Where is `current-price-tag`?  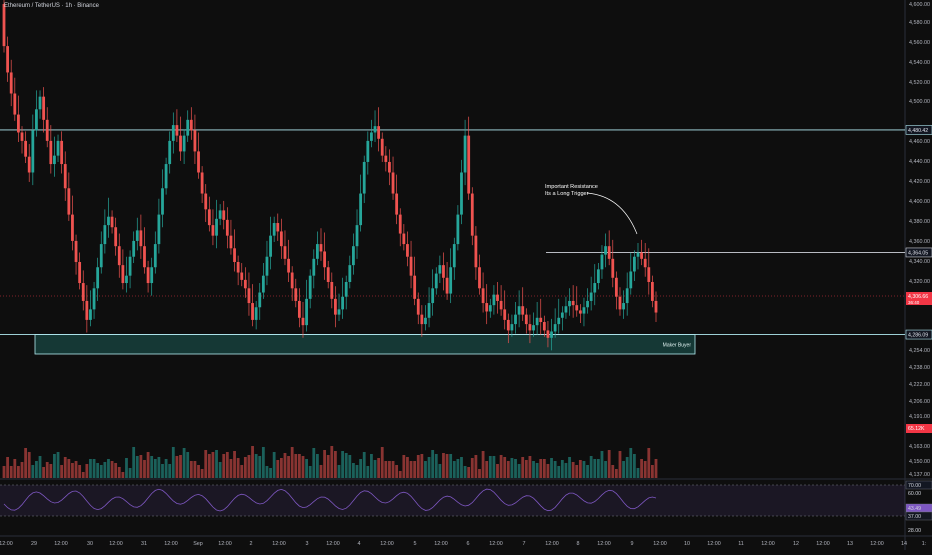
current-price-tag is located at coordinates (919, 298).